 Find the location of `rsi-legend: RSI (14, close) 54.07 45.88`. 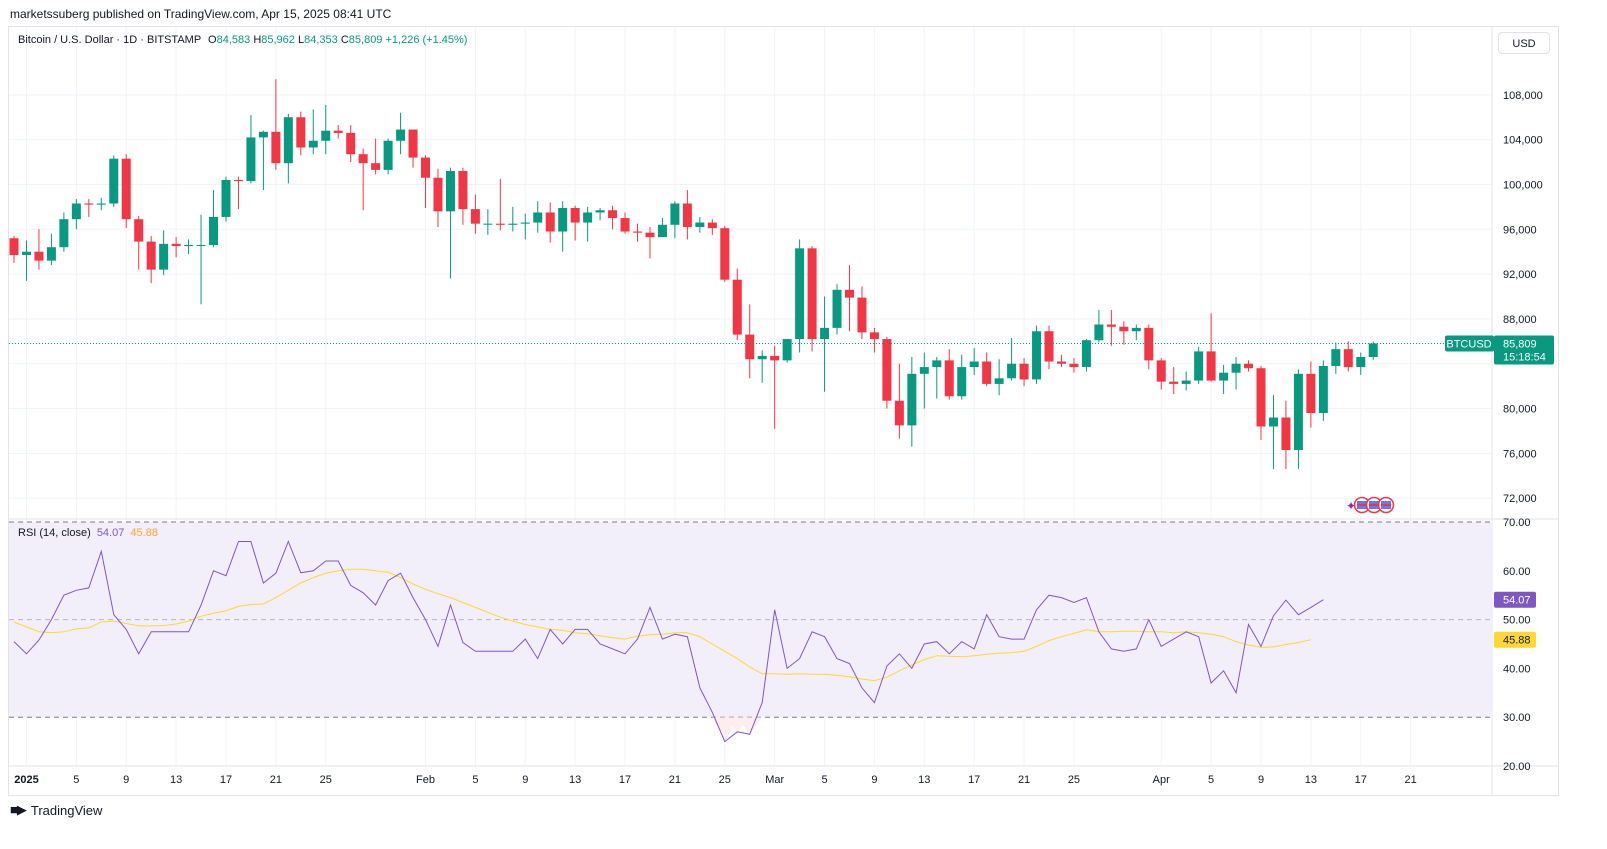

rsi-legend: RSI (14, close) 54.07 45.88 is located at coordinates (88, 533).